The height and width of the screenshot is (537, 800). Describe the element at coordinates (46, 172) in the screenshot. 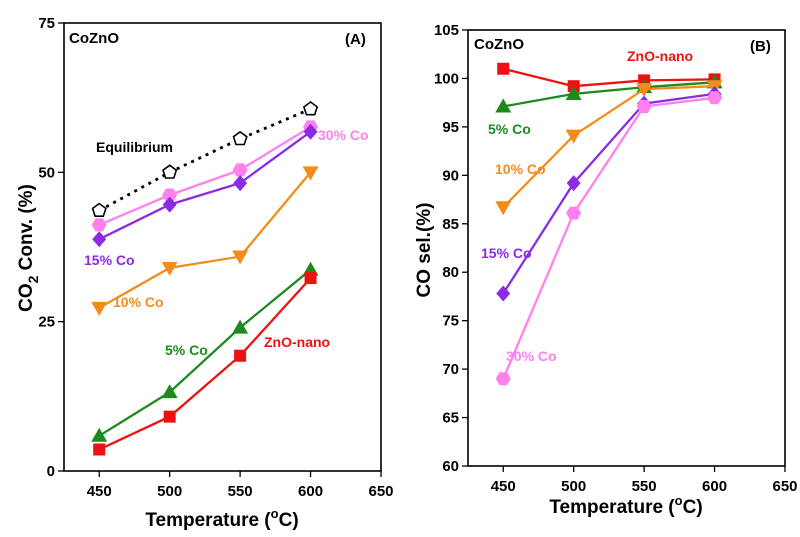

I see `y-tick-label: 50` at that location.